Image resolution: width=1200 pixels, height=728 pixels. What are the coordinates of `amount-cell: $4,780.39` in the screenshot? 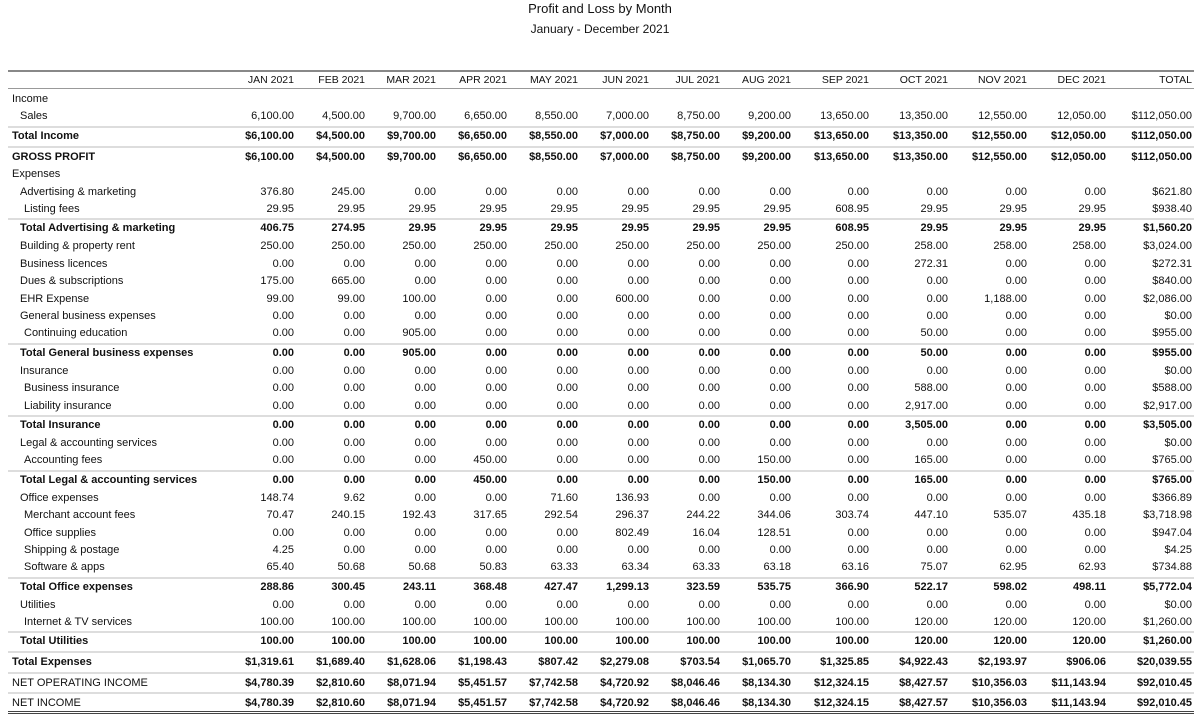 It's located at (269, 682).